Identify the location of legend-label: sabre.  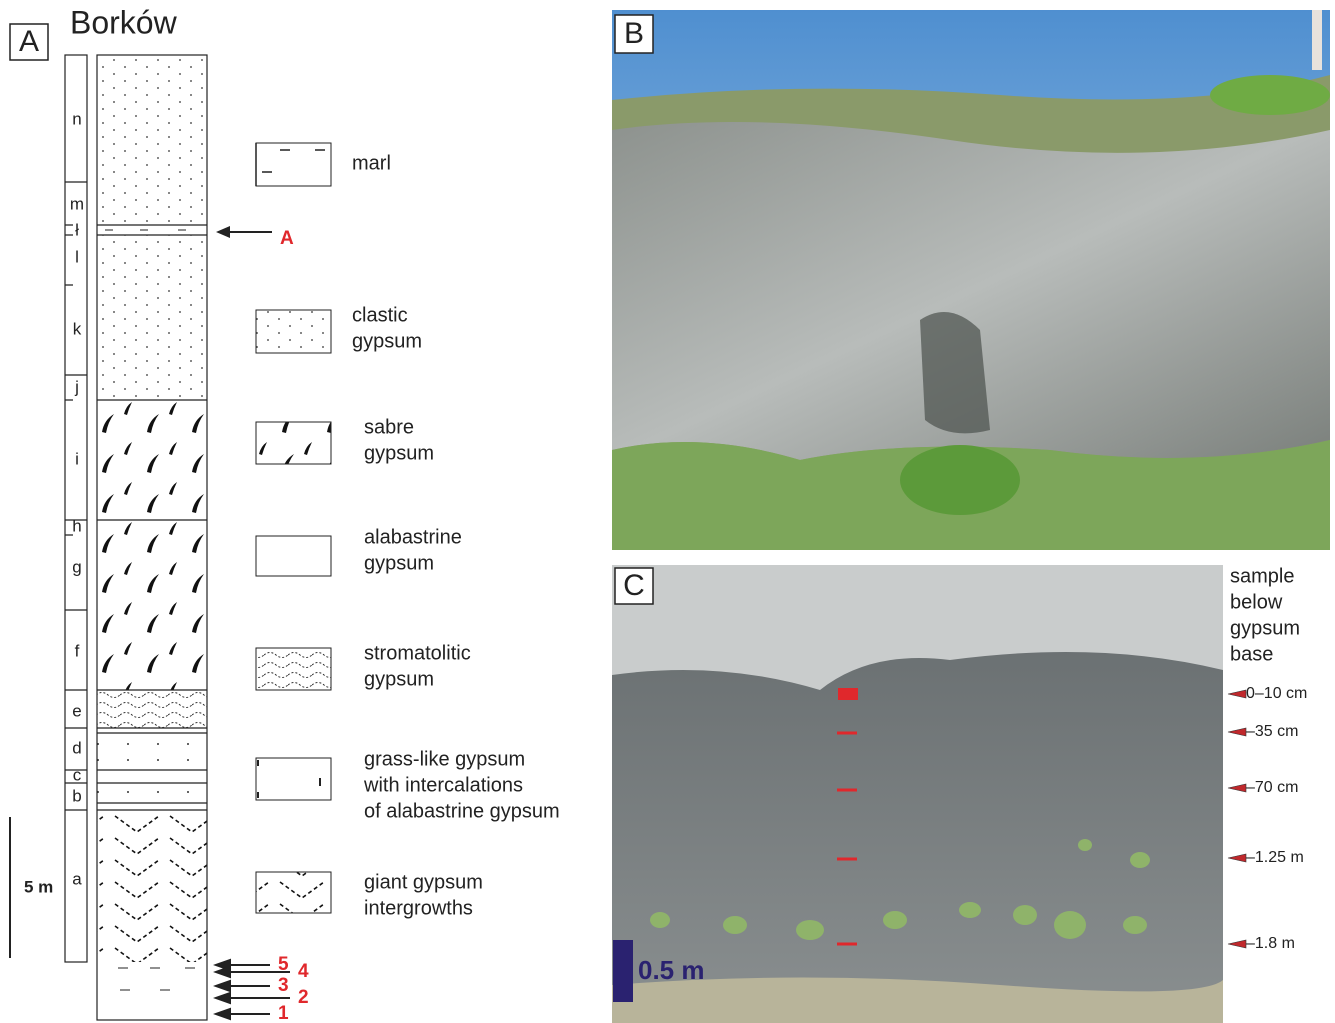
(389, 427).